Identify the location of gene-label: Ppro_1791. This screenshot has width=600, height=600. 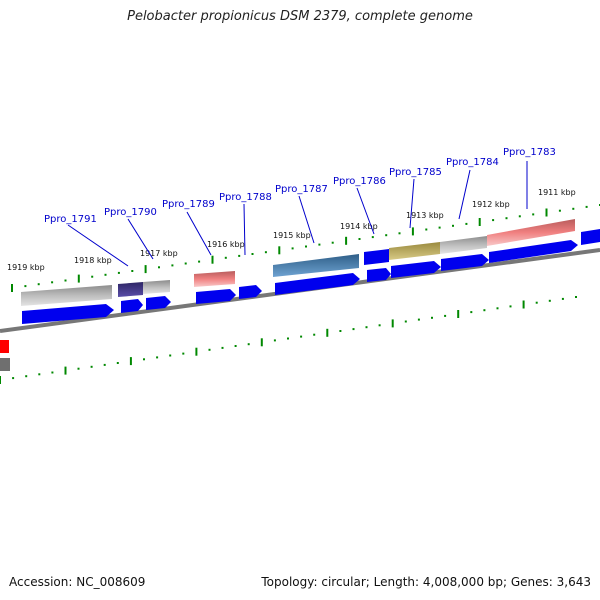
(70, 219).